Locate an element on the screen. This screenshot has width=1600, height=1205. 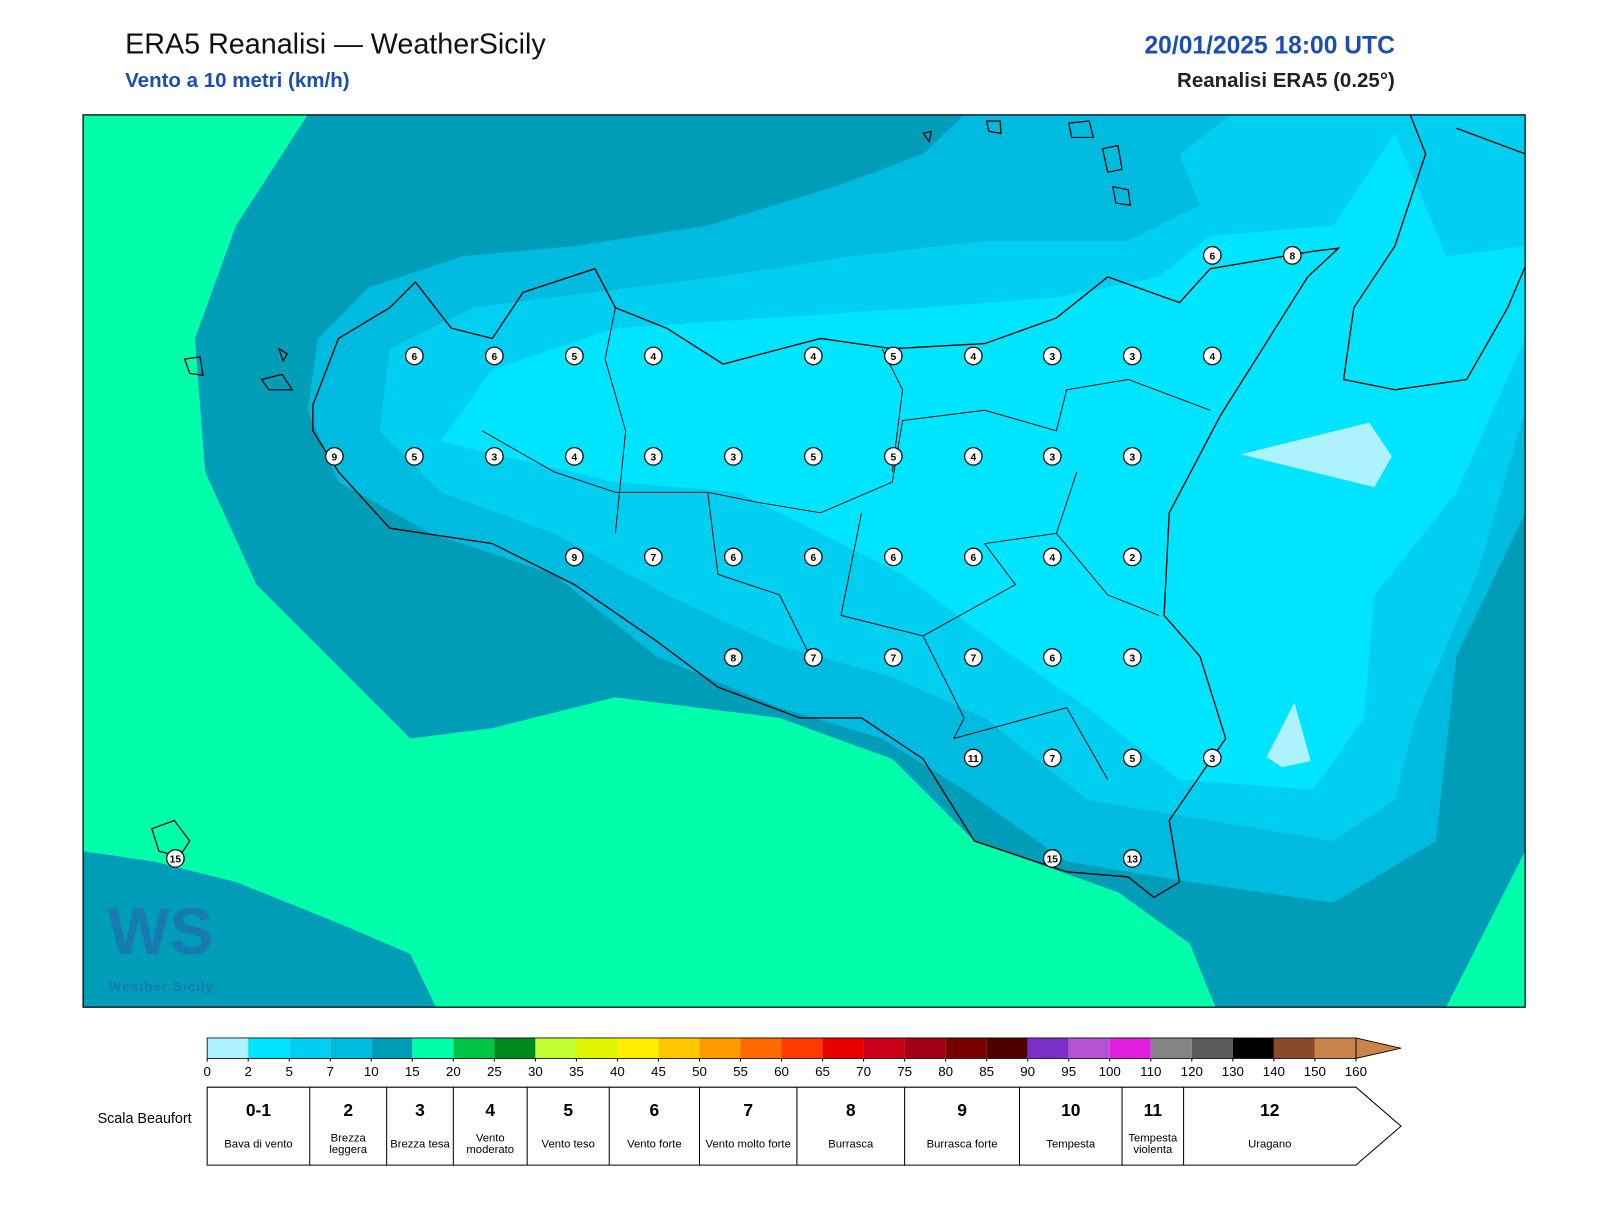
colorbar-tick-label: 120 is located at coordinates (1192, 1071).